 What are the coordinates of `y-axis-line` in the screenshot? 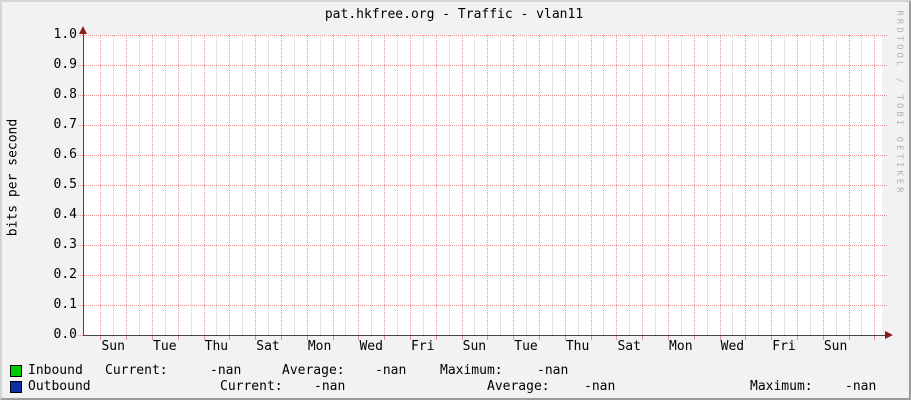 It's located at (83, 183).